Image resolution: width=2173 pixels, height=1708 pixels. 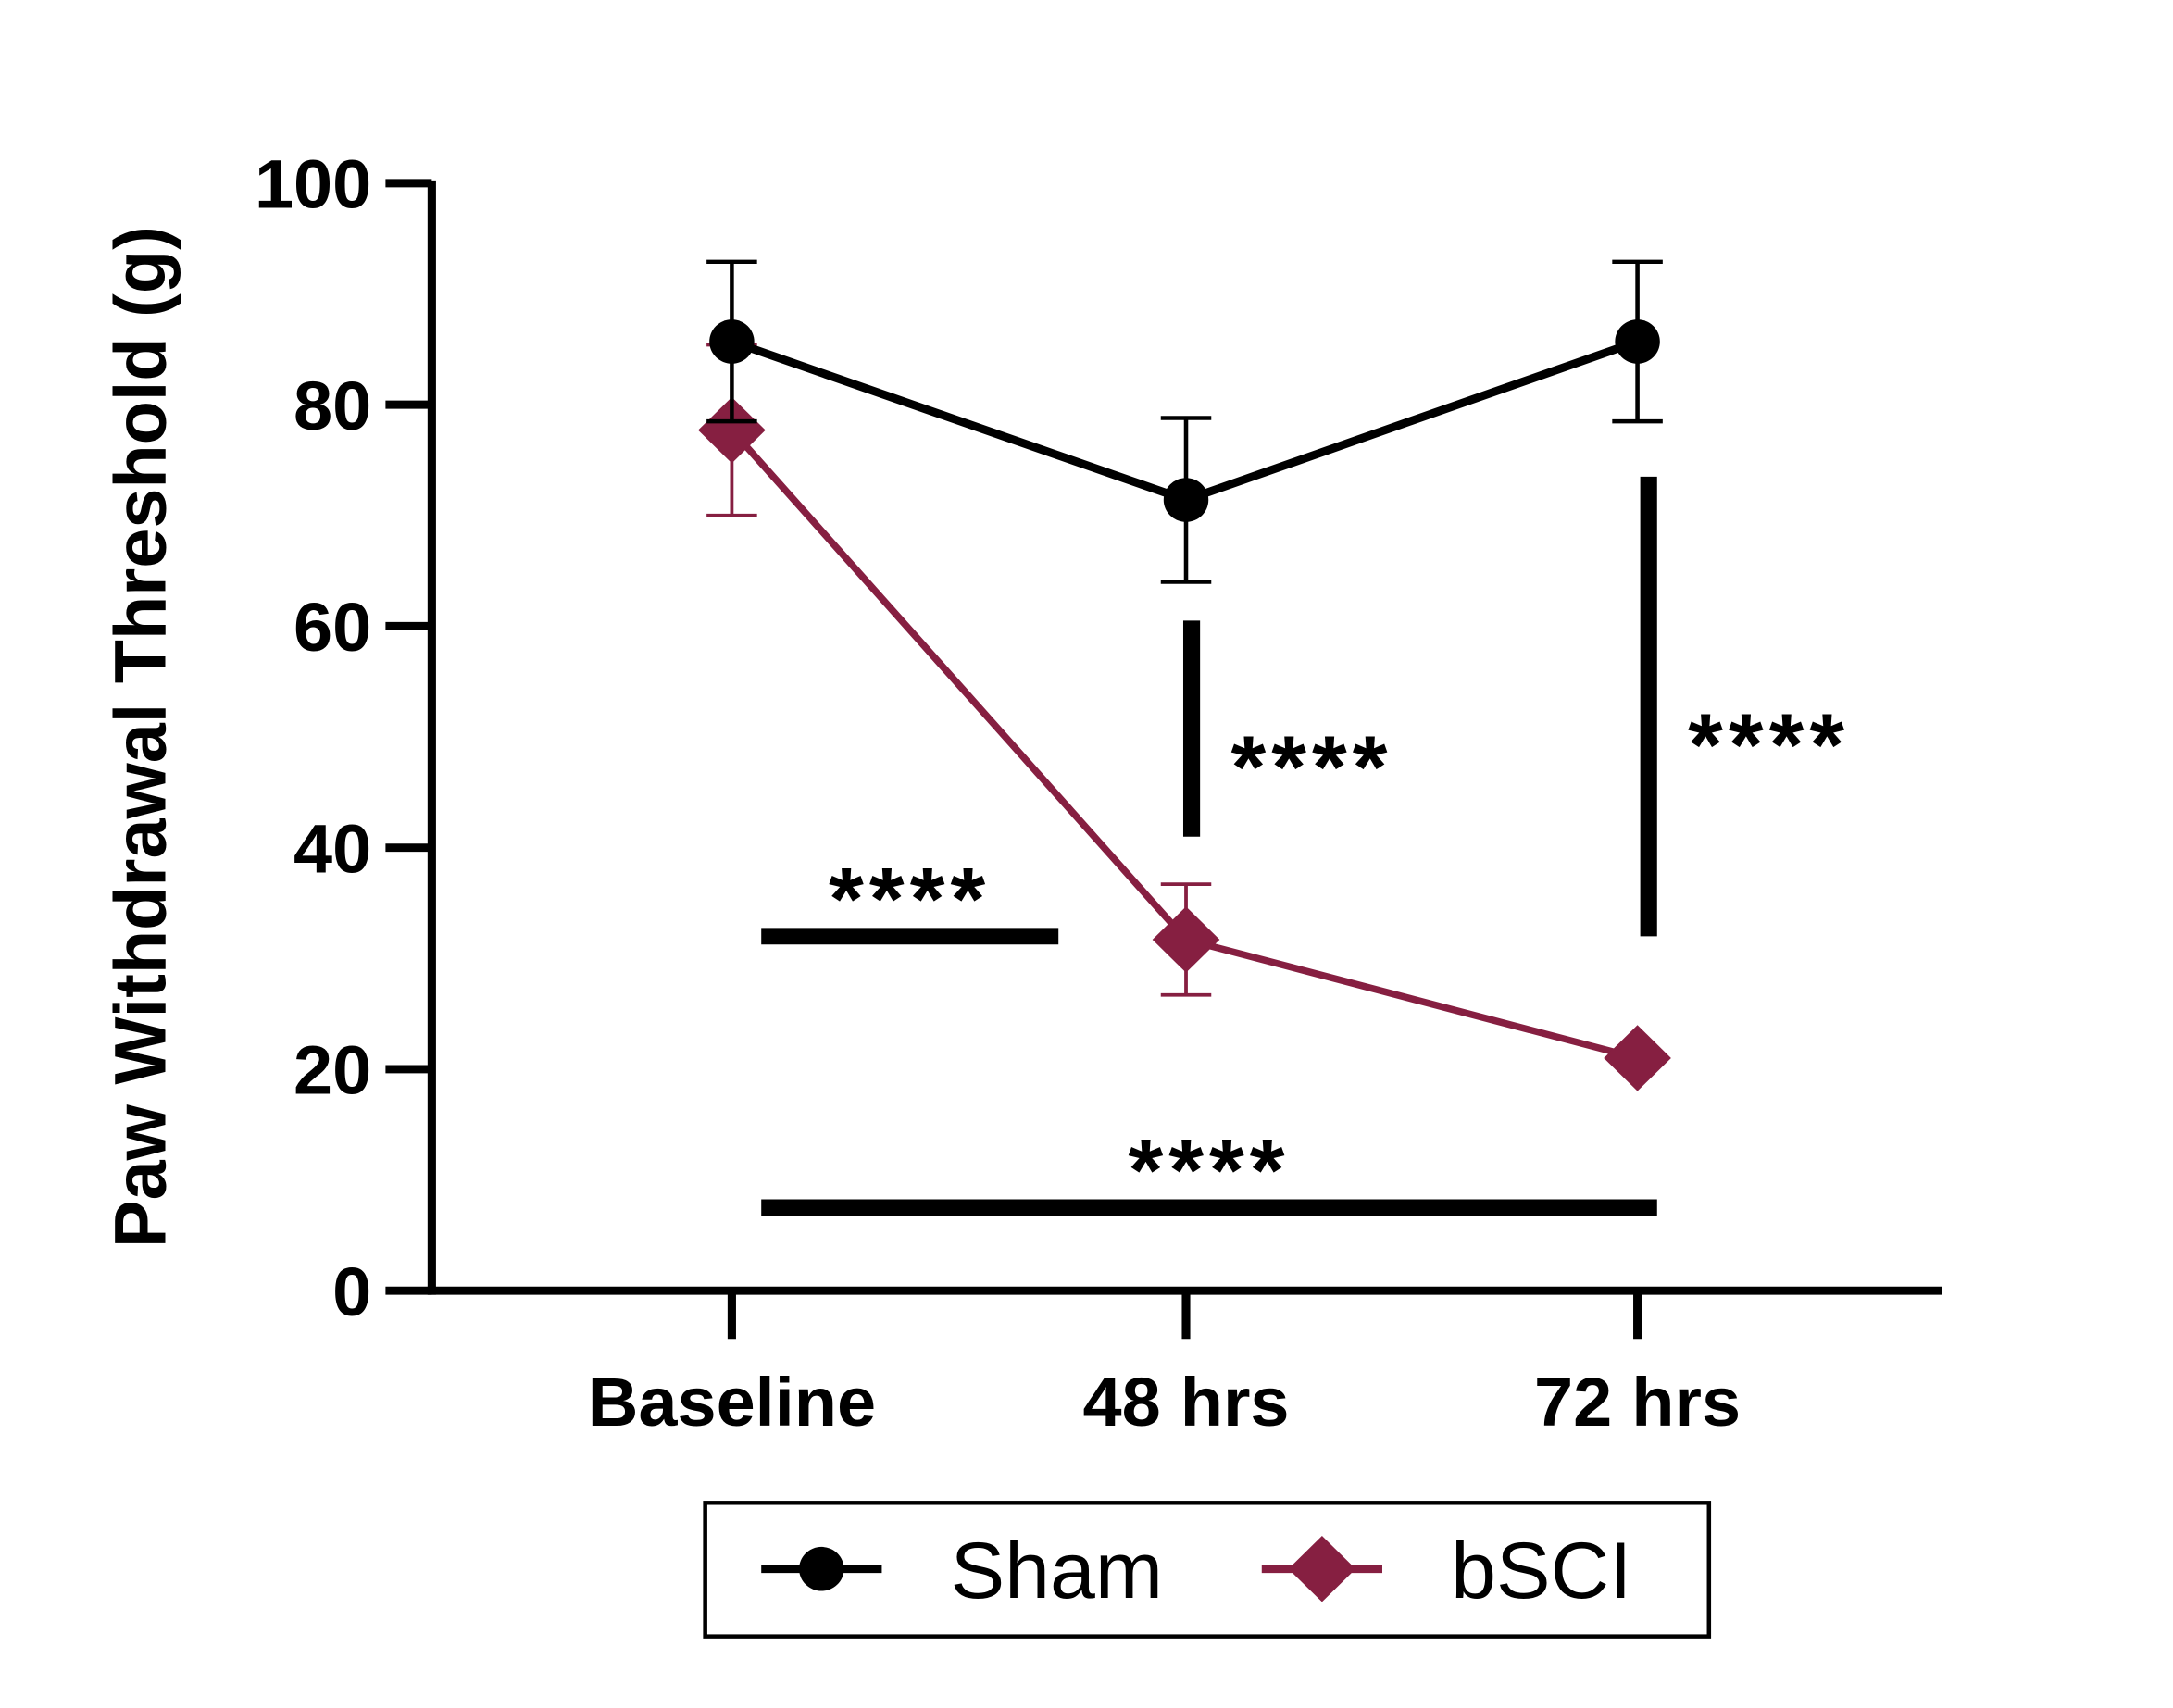 I want to click on y-tick-label: 0, so click(x=351, y=1291).